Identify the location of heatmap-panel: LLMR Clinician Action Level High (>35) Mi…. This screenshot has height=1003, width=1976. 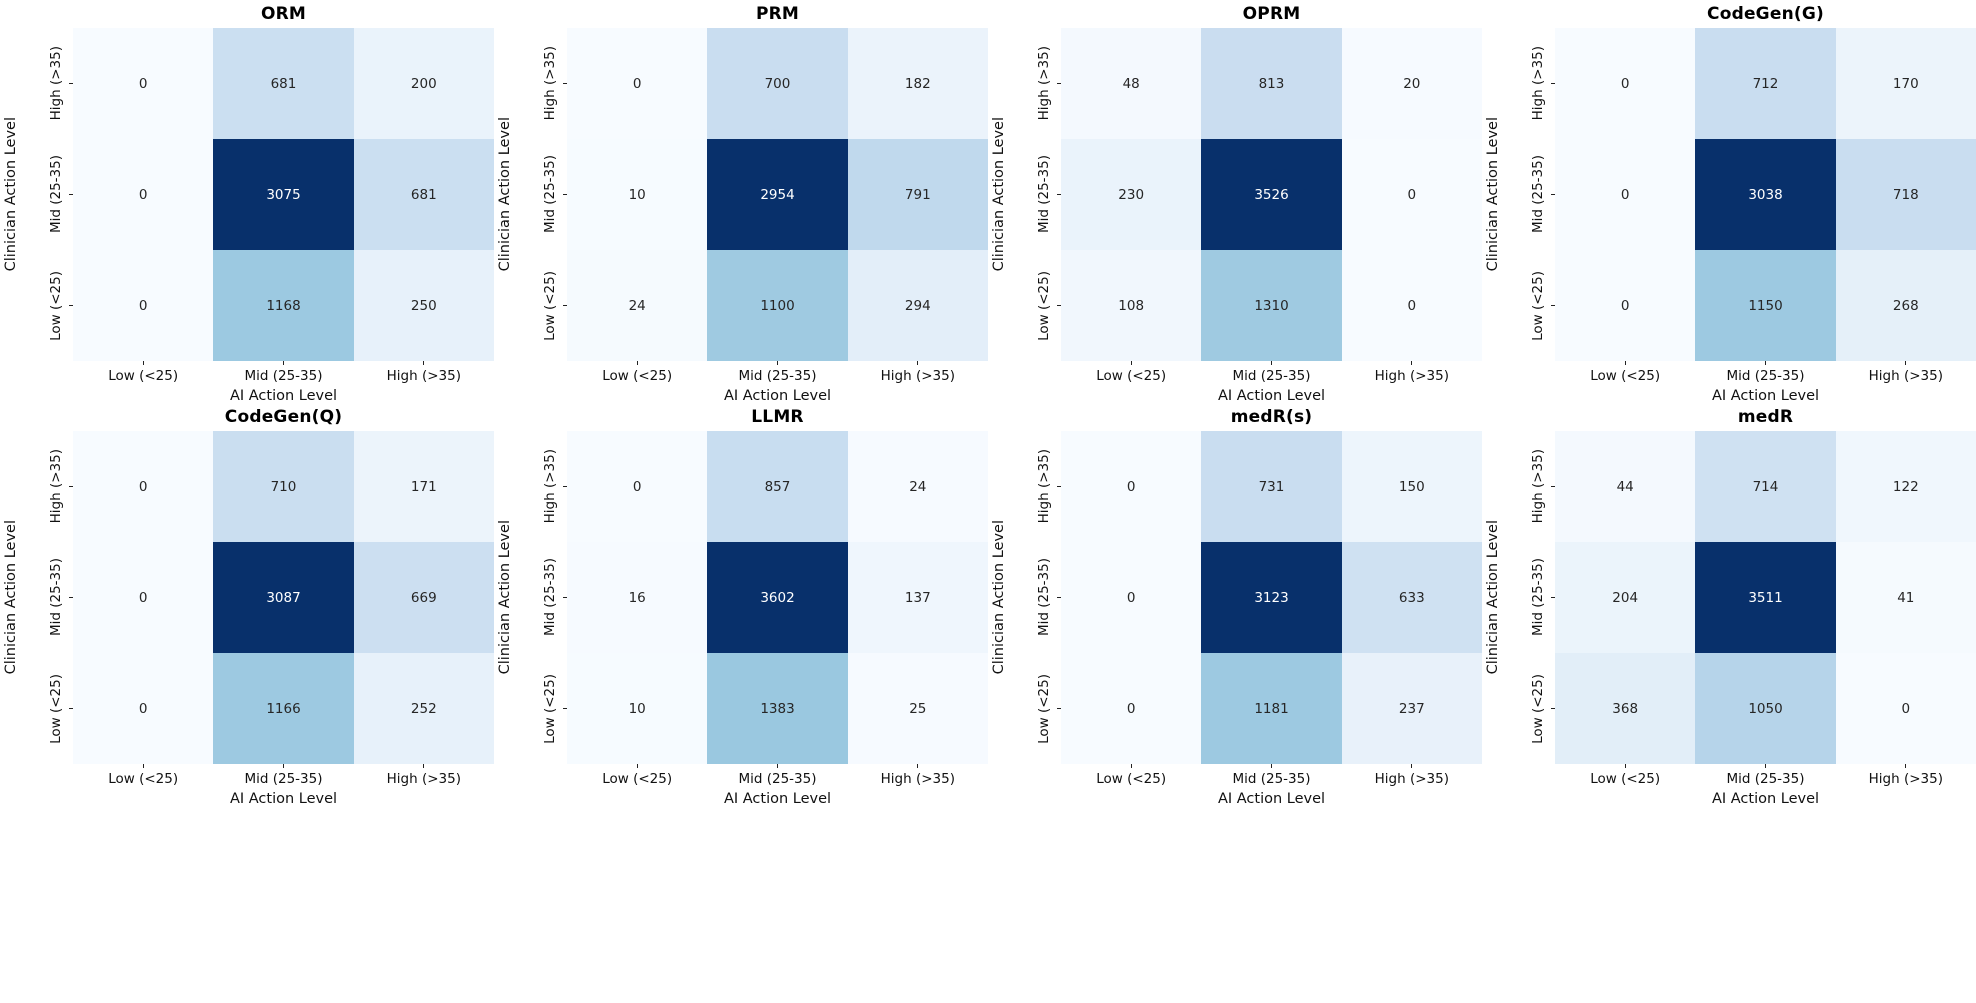
(741, 606).